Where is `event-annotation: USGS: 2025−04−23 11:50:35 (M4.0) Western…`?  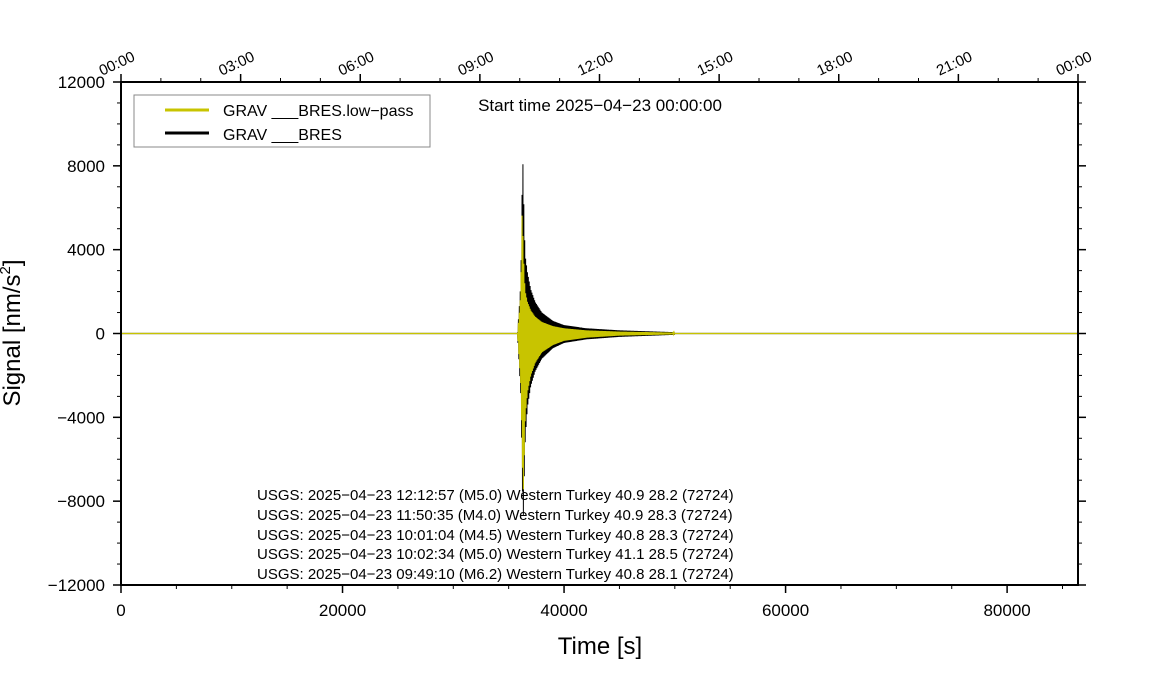 event-annotation: USGS: 2025−04−23 11:50:35 (M4.0) Western… is located at coordinates (495, 515).